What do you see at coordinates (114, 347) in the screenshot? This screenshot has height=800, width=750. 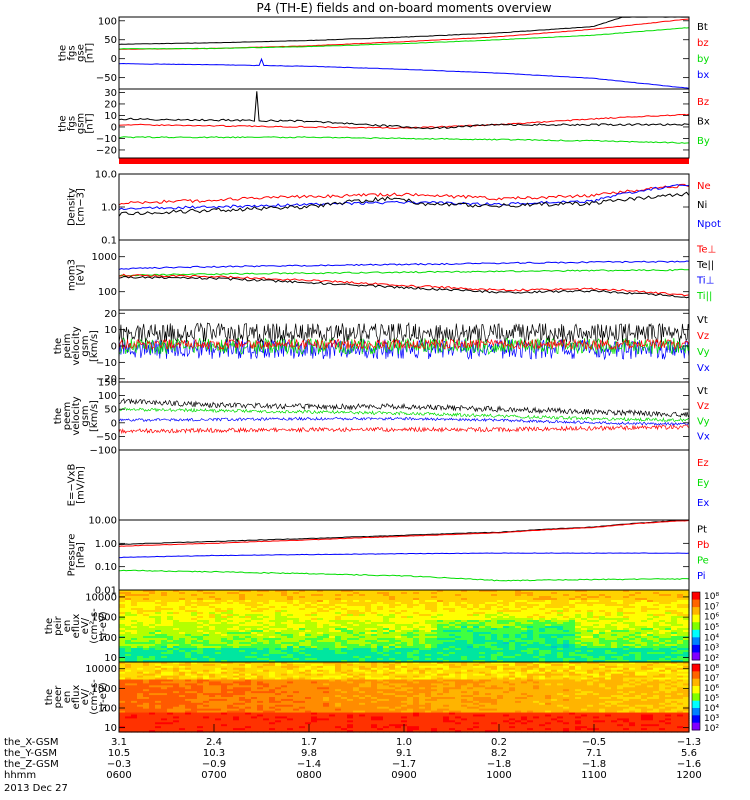 I see `y-tick-label: 0` at bounding box center [114, 347].